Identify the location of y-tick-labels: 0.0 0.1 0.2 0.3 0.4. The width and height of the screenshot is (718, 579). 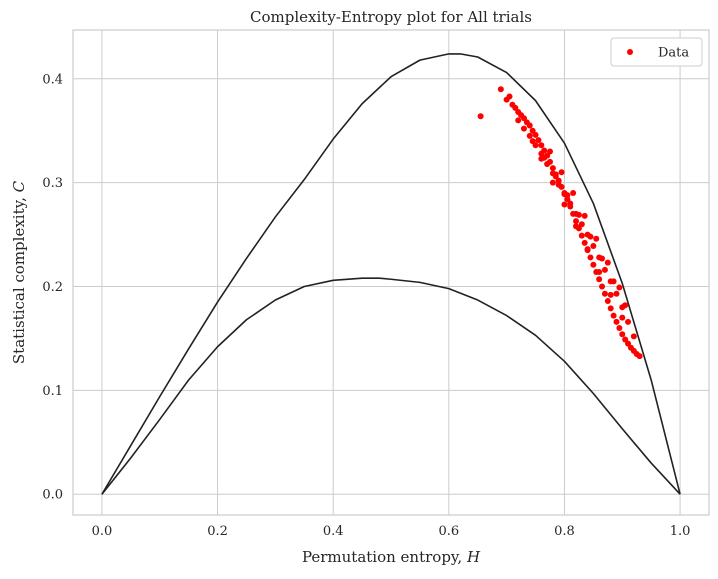
(52, 287).